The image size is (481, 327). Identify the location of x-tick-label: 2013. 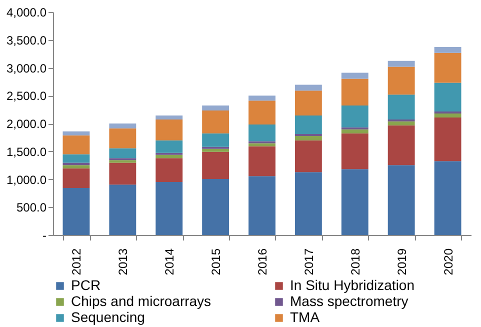
(123, 262).